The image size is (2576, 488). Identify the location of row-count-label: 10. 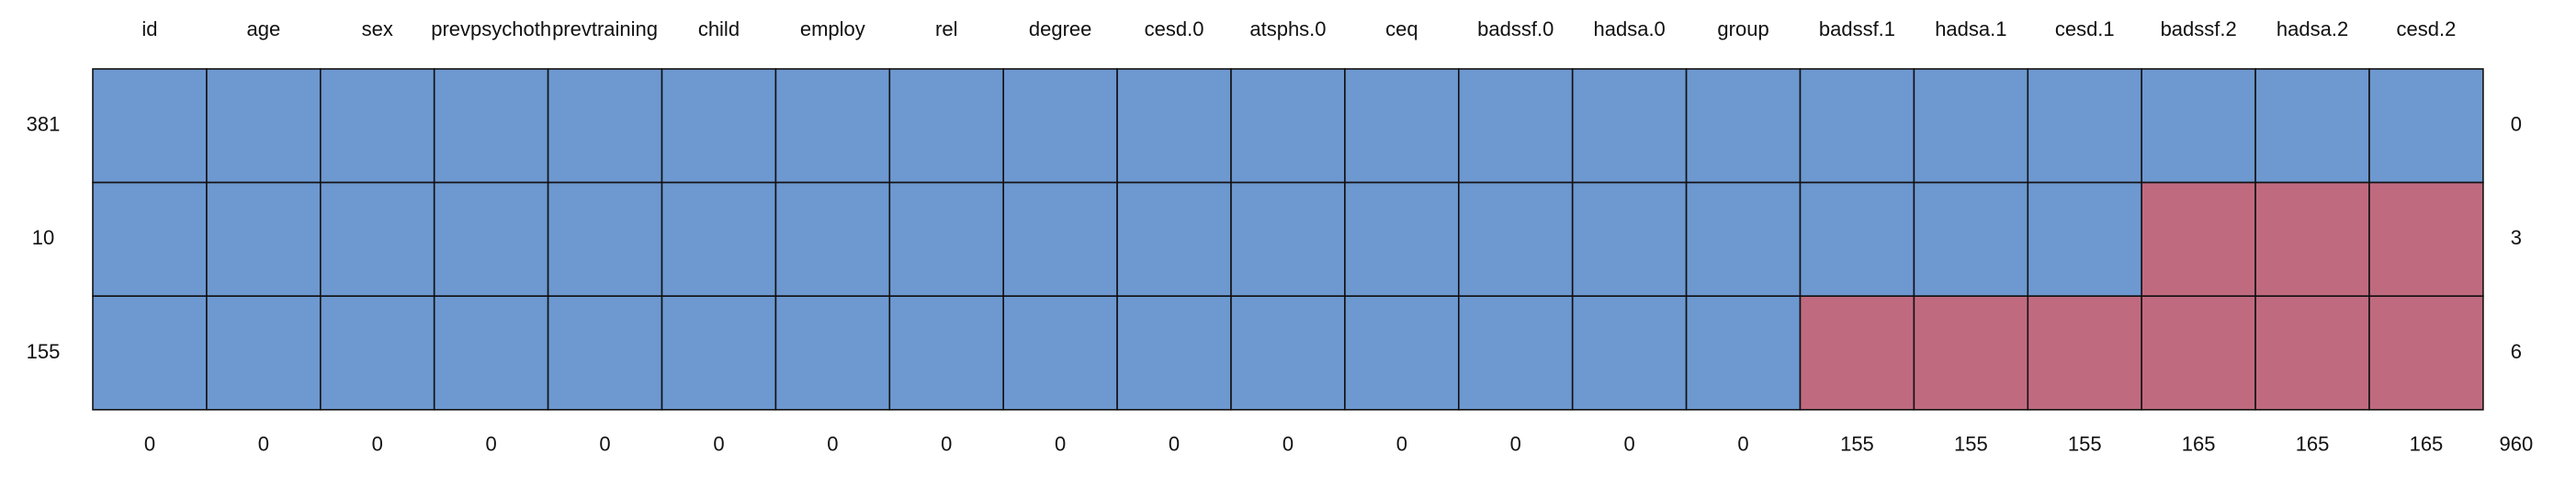
(43, 238).